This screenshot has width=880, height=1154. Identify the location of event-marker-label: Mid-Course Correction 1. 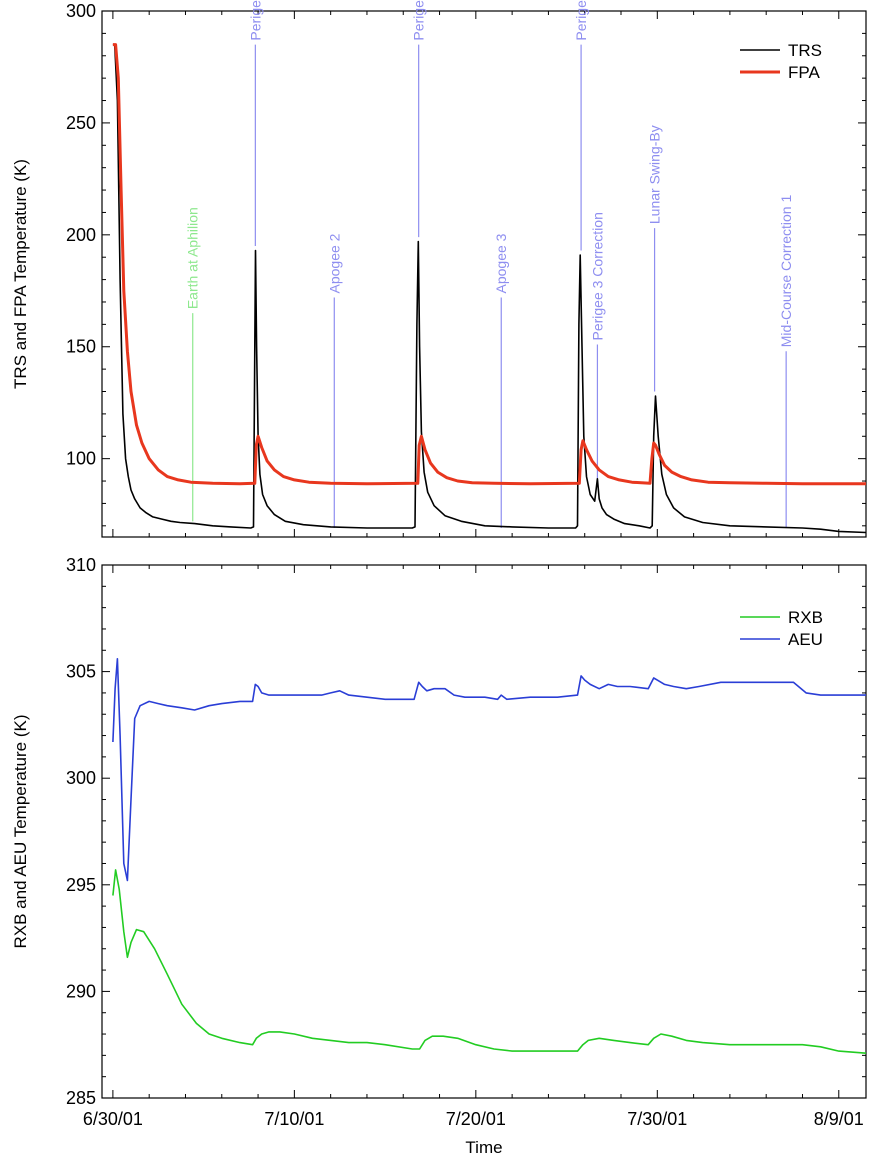
(786, 271).